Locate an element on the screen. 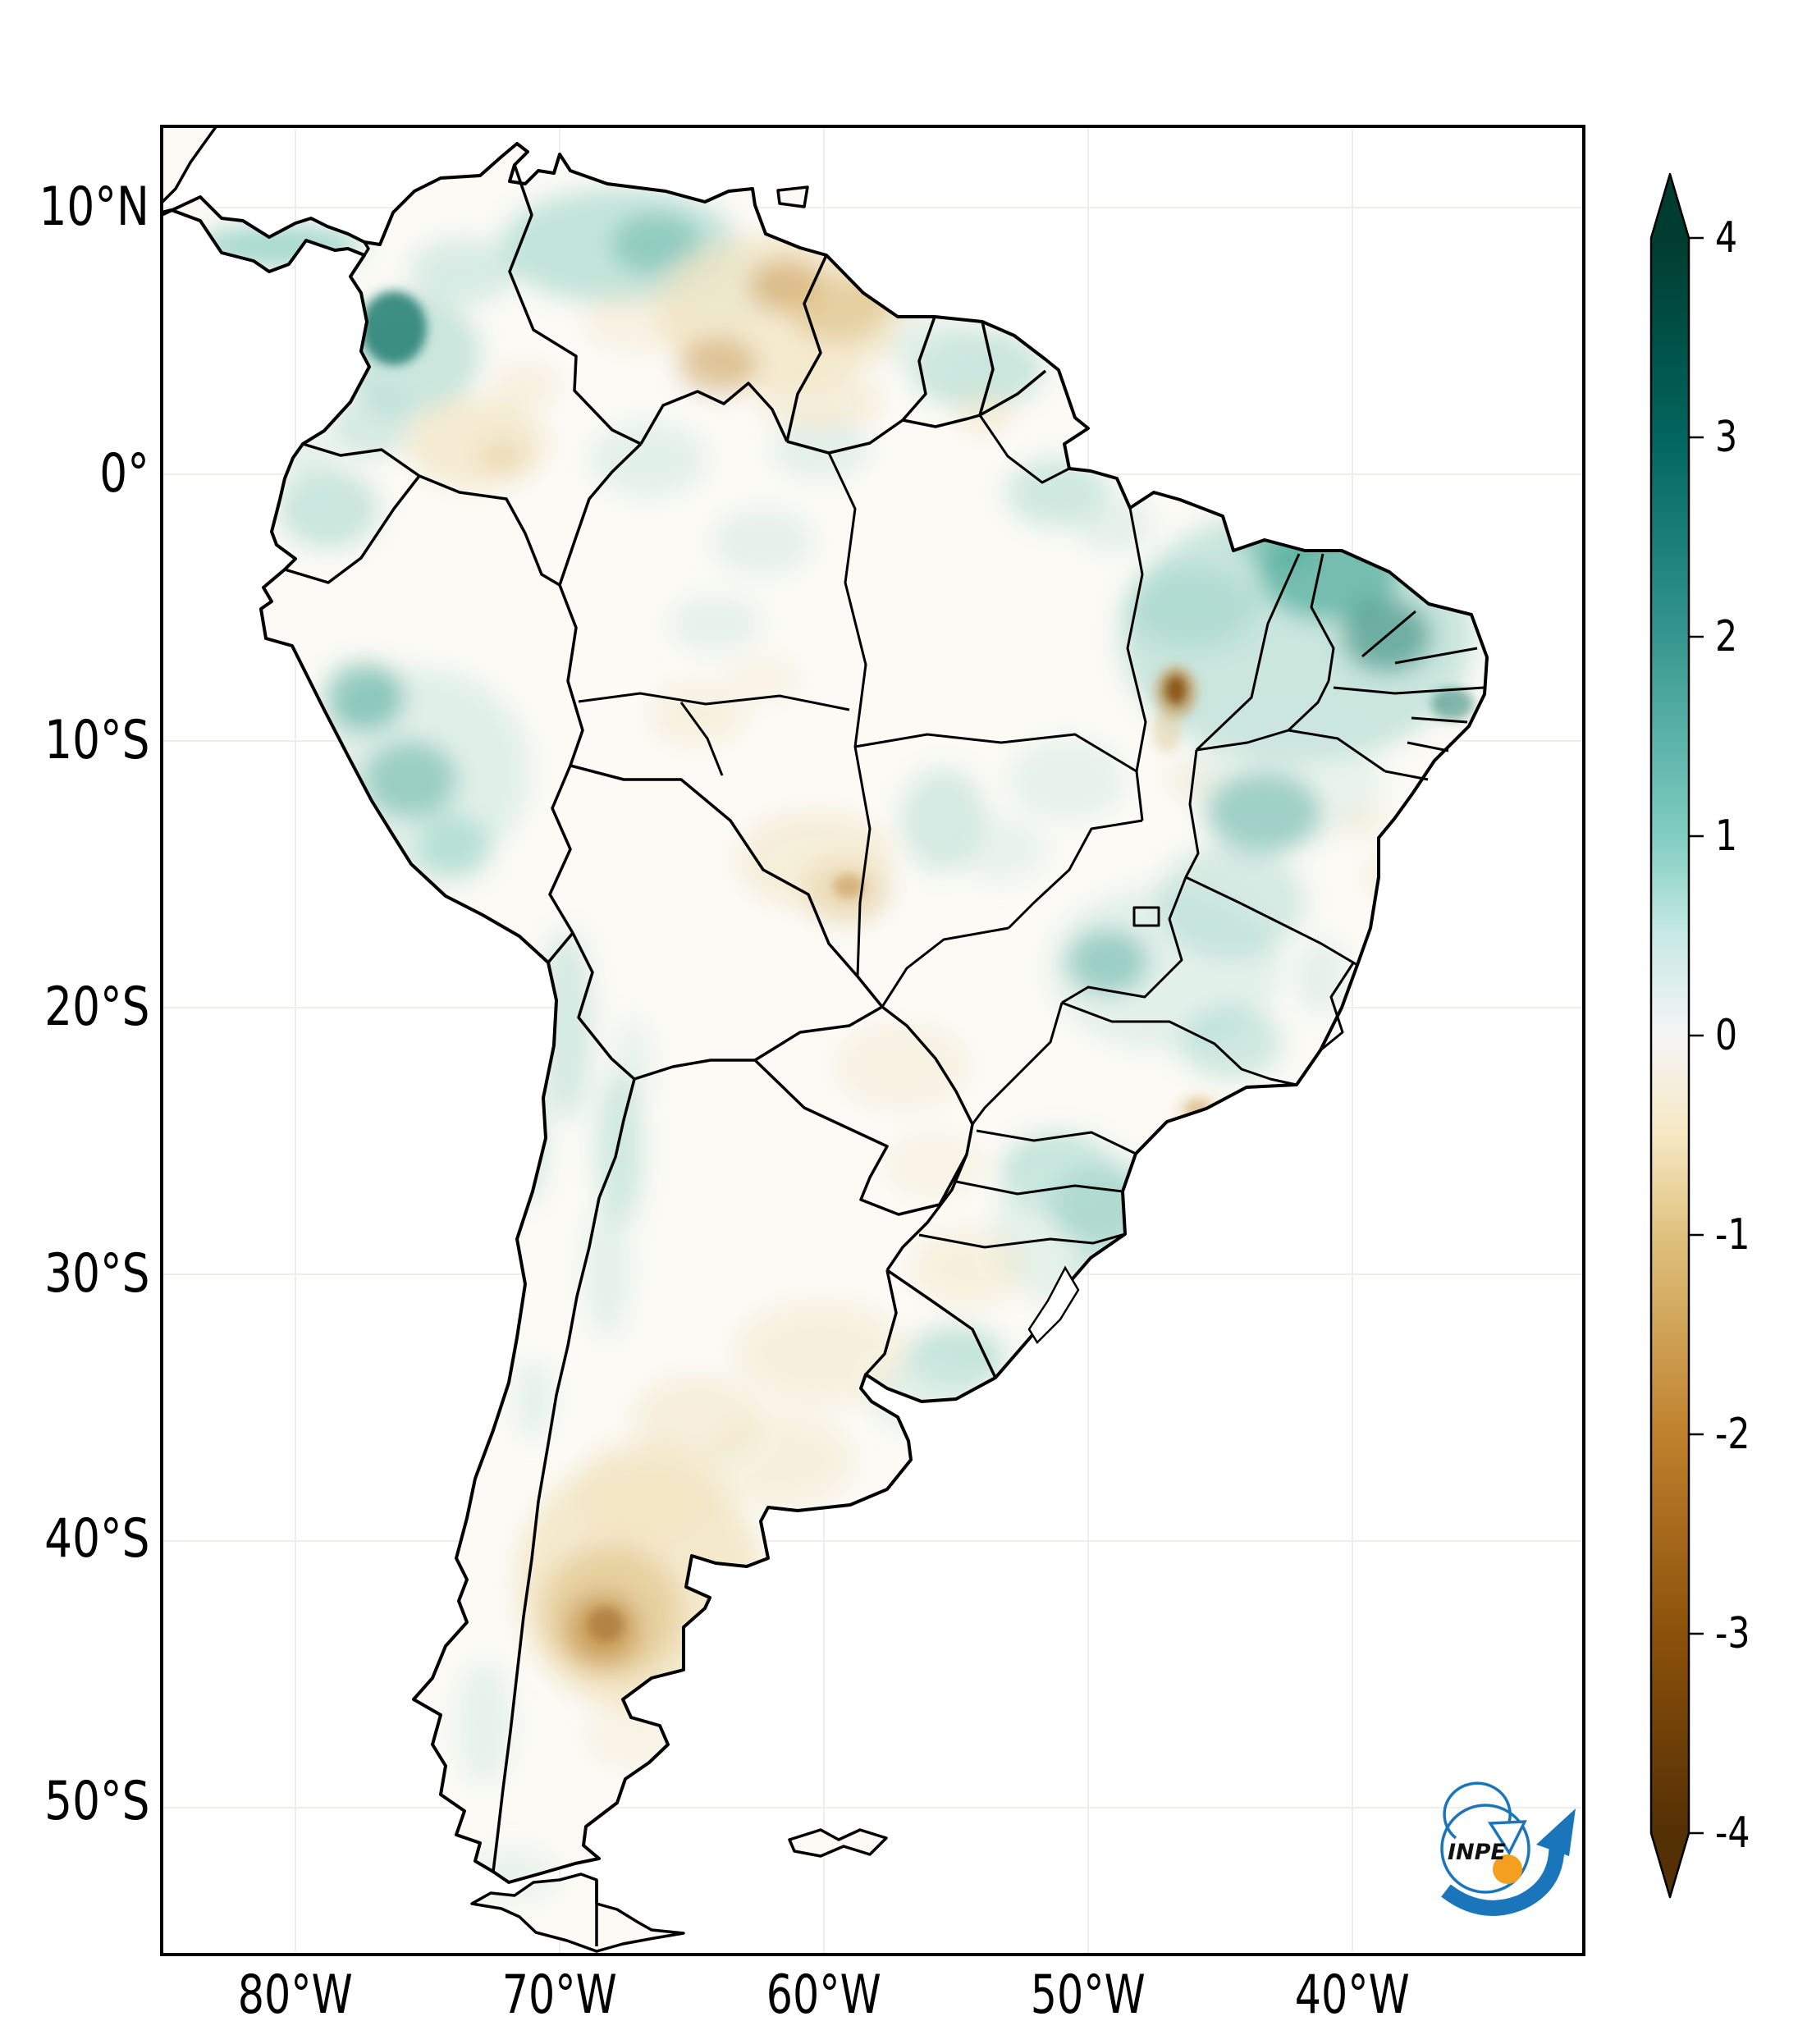 The image size is (1798, 2044). lat-tick-0: 0° is located at coordinates (124, 474).